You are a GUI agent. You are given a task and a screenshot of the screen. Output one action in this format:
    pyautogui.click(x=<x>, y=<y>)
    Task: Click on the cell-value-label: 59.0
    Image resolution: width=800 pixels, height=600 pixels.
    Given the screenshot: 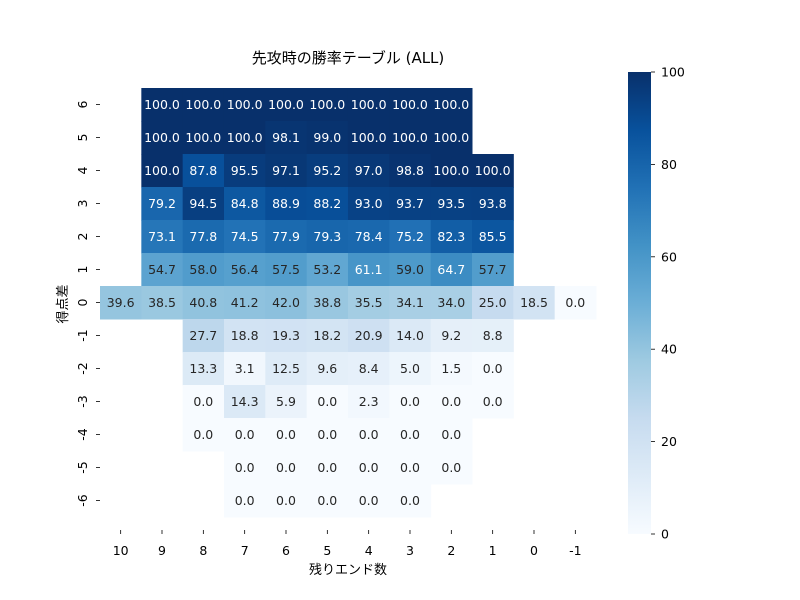 What is the action you would take?
    pyautogui.click(x=410, y=269)
    